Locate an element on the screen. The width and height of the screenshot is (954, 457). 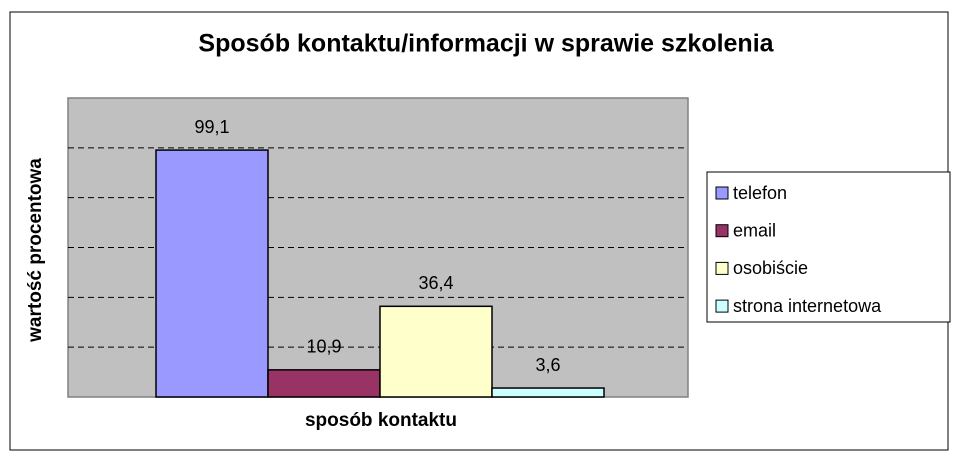
legend-box is located at coordinates (828, 247).